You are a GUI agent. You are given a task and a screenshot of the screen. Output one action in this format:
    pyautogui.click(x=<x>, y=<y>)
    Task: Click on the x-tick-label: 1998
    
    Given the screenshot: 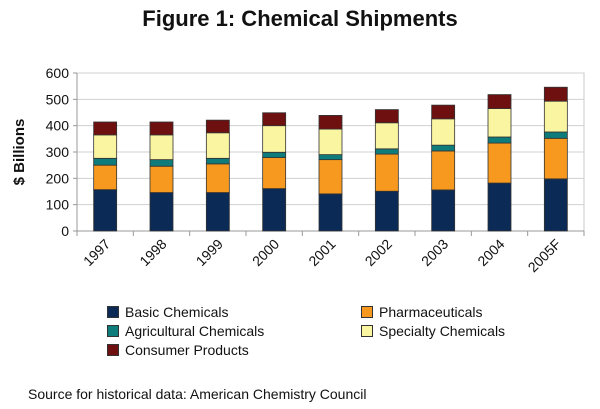 What is the action you would take?
    pyautogui.click(x=152, y=252)
    